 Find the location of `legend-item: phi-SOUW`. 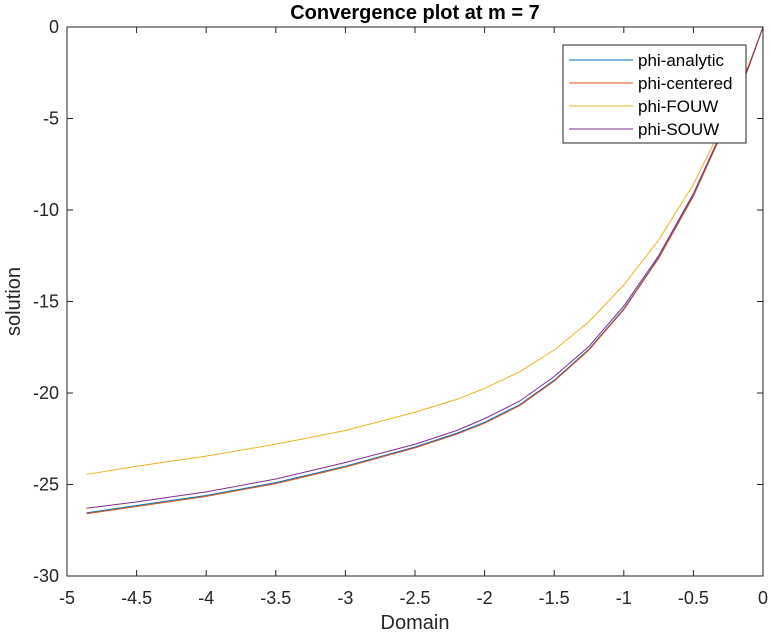

legend-item: phi-SOUW is located at coordinates (644, 129).